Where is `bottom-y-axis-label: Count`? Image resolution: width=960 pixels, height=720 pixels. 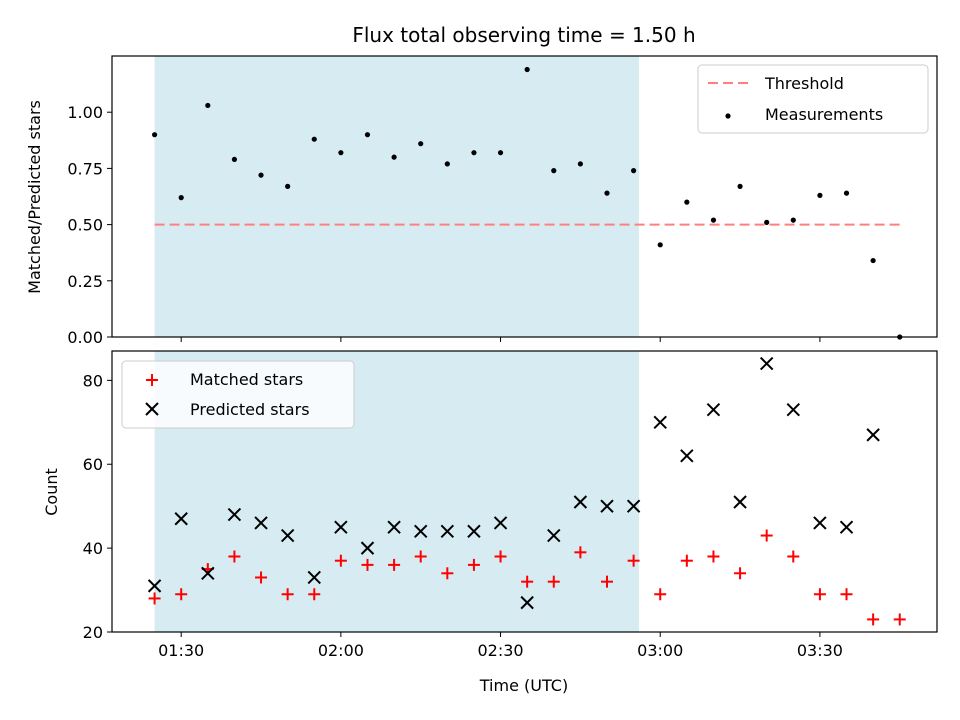 bottom-y-axis-label: Count is located at coordinates (51, 492).